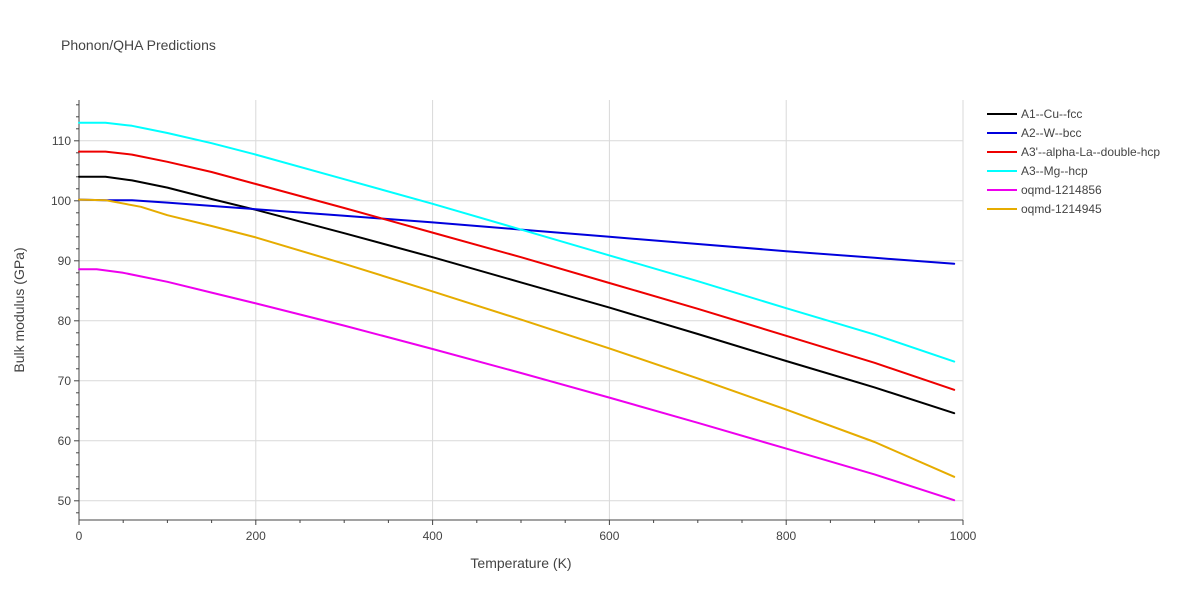 The height and width of the screenshot is (600, 1200). What do you see at coordinates (138, 45) in the screenshot?
I see `chart-title: Phonon/QHA Predictions` at bounding box center [138, 45].